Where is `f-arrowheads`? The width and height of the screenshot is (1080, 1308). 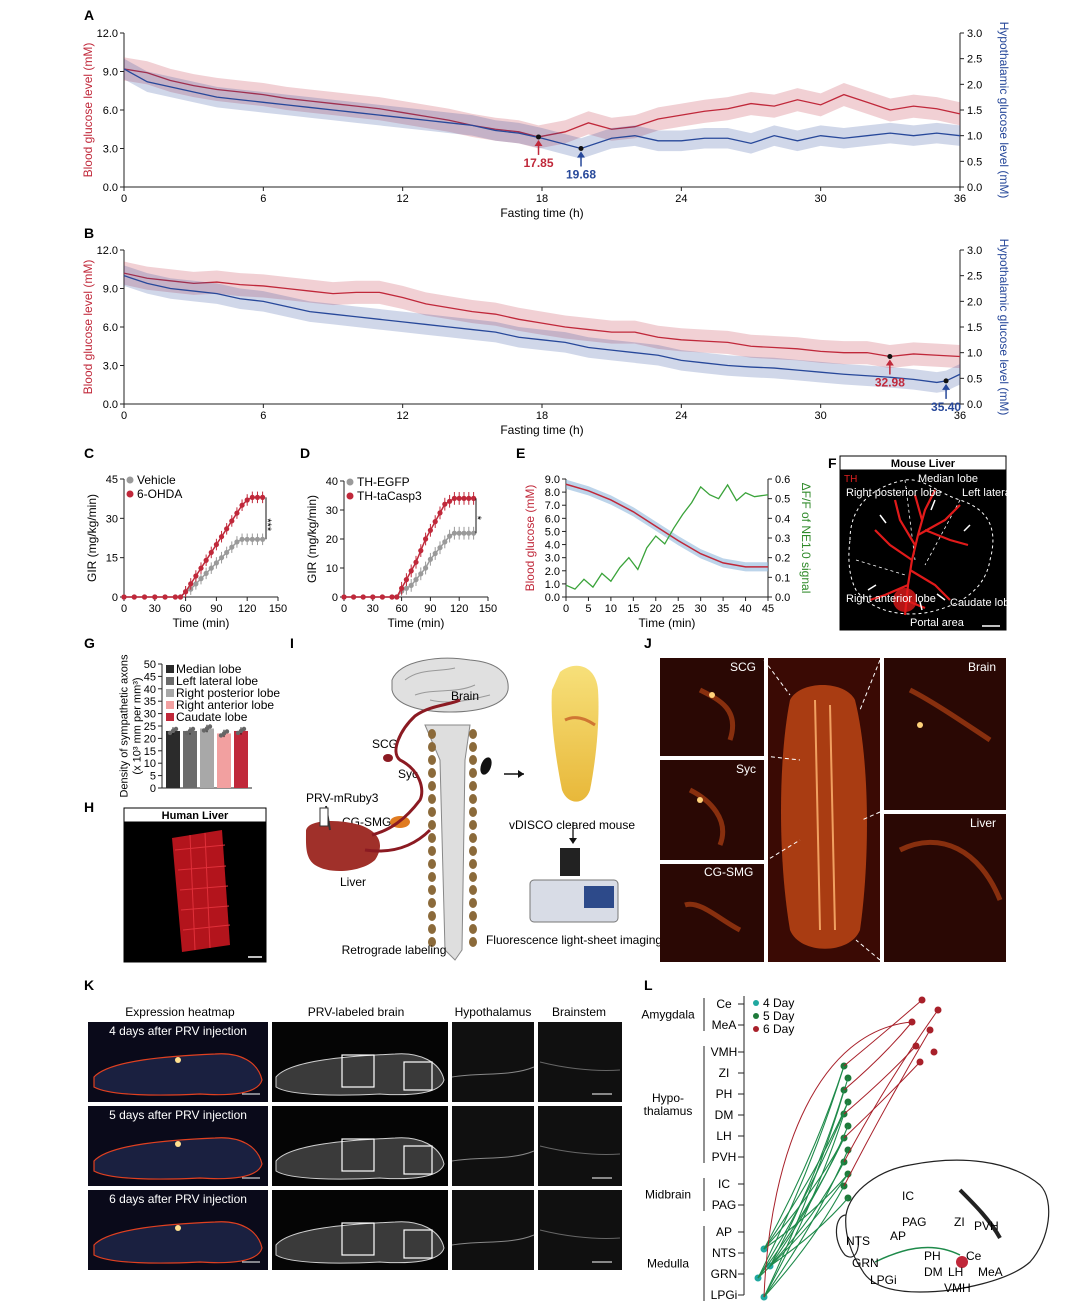 f-arrowheads is located at coordinates (919, 555).